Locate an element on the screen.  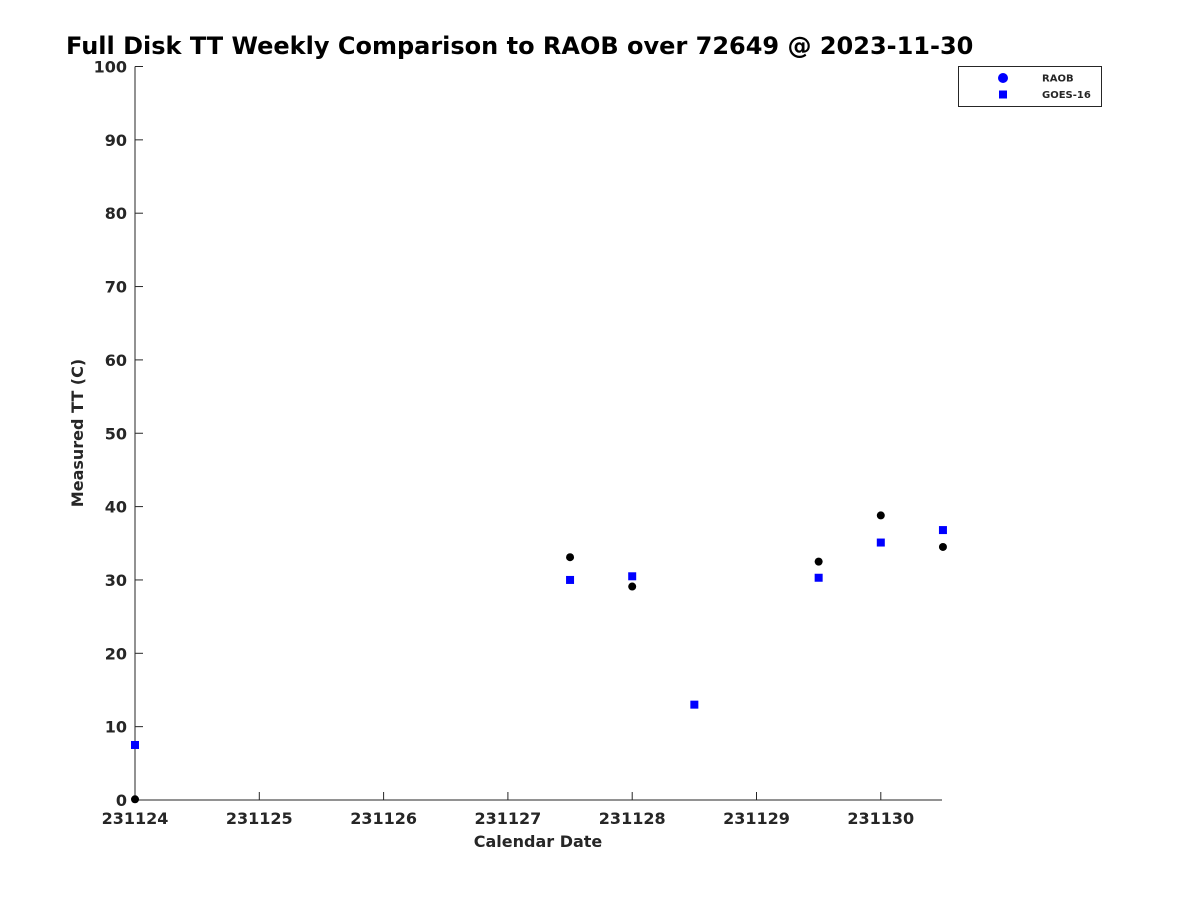
y-tick-label: 0 is located at coordinates (121, 800).